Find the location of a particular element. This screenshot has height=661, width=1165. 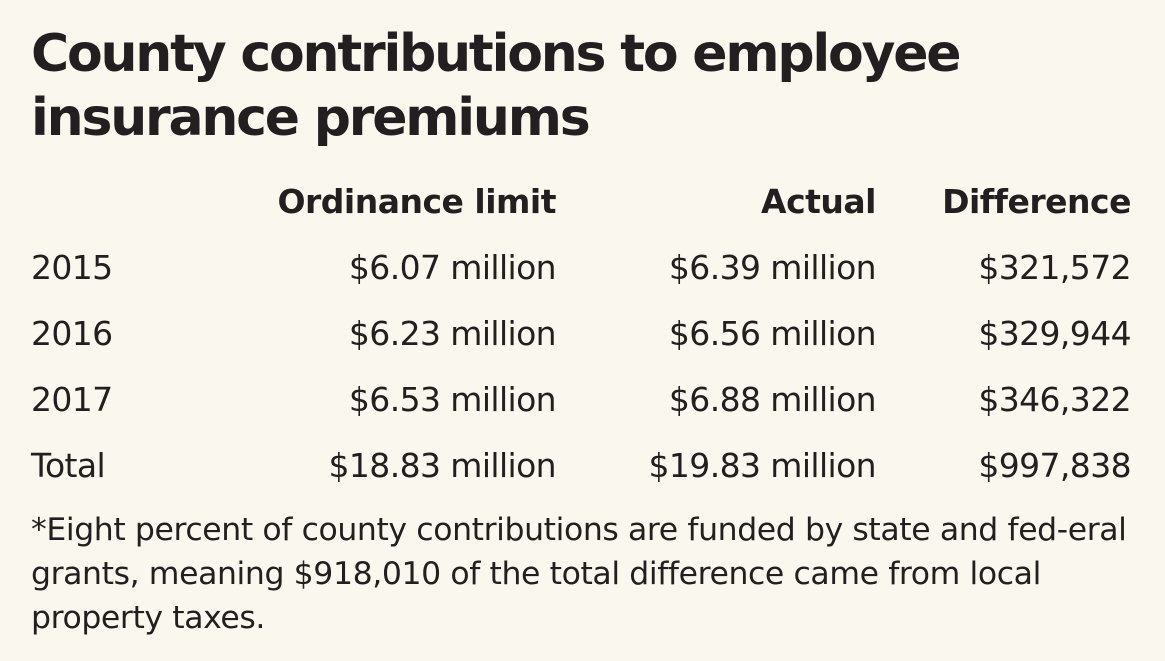

cell-difference: $329,944 is located at coordinates (1054, 333).